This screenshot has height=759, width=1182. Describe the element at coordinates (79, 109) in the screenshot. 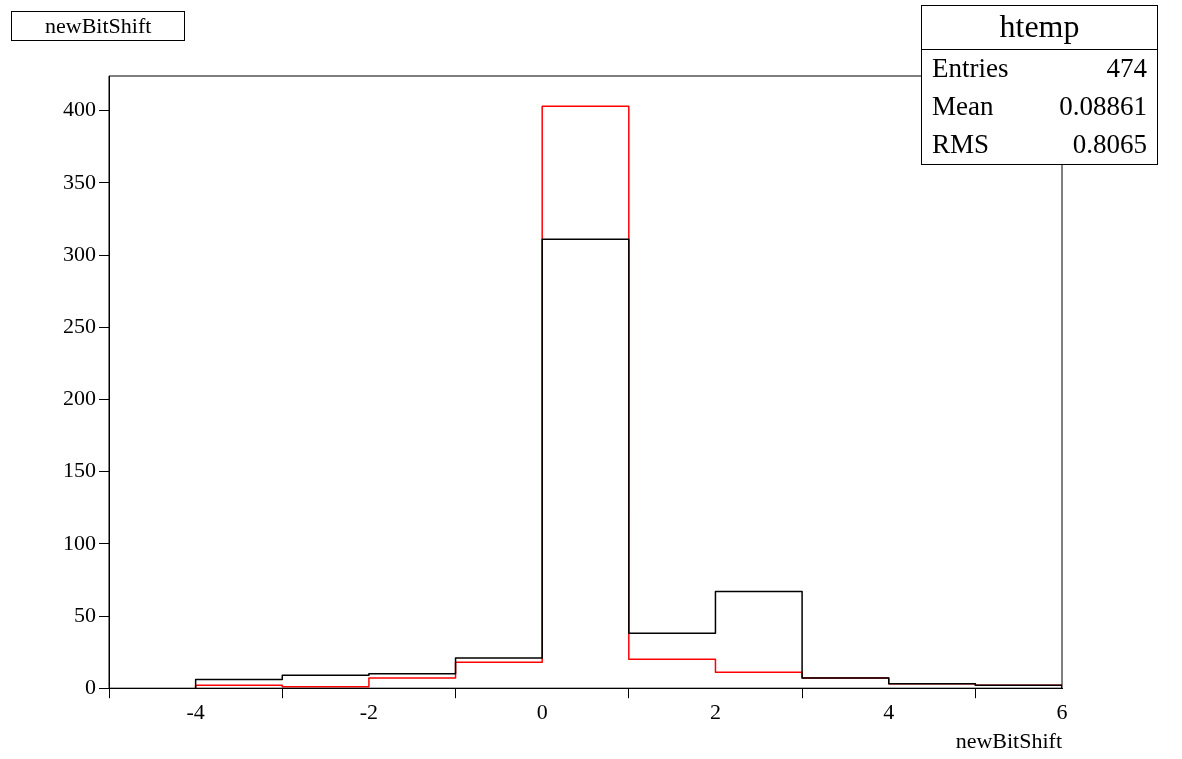

I see `y-tick-label: 400` at that location.